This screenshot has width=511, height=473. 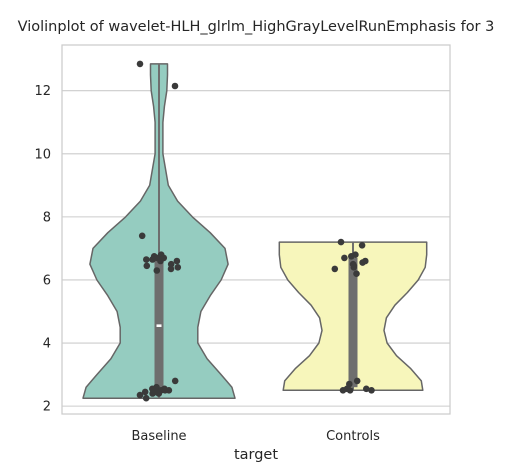 I want to click on y-tick-labels: 2 4 6 8 10 12, so click(x=42, y=249).